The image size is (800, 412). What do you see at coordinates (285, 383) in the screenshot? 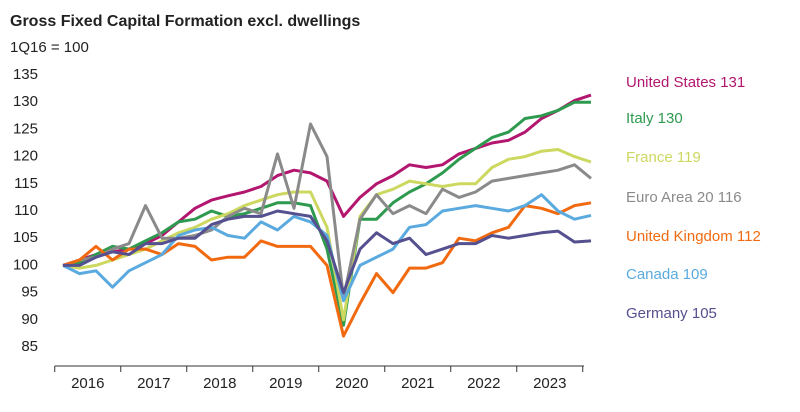
I see `x-tick-label: 2019` at bounding box center [285, 383].